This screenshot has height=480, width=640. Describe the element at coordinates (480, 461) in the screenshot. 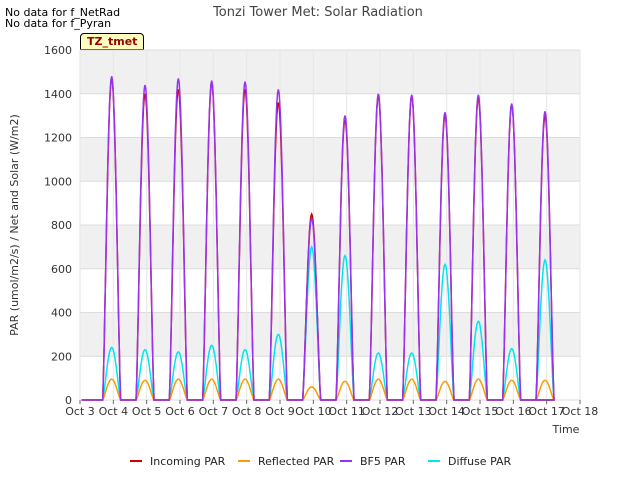

I see `legend-label: Diffuse PAR` at that location.